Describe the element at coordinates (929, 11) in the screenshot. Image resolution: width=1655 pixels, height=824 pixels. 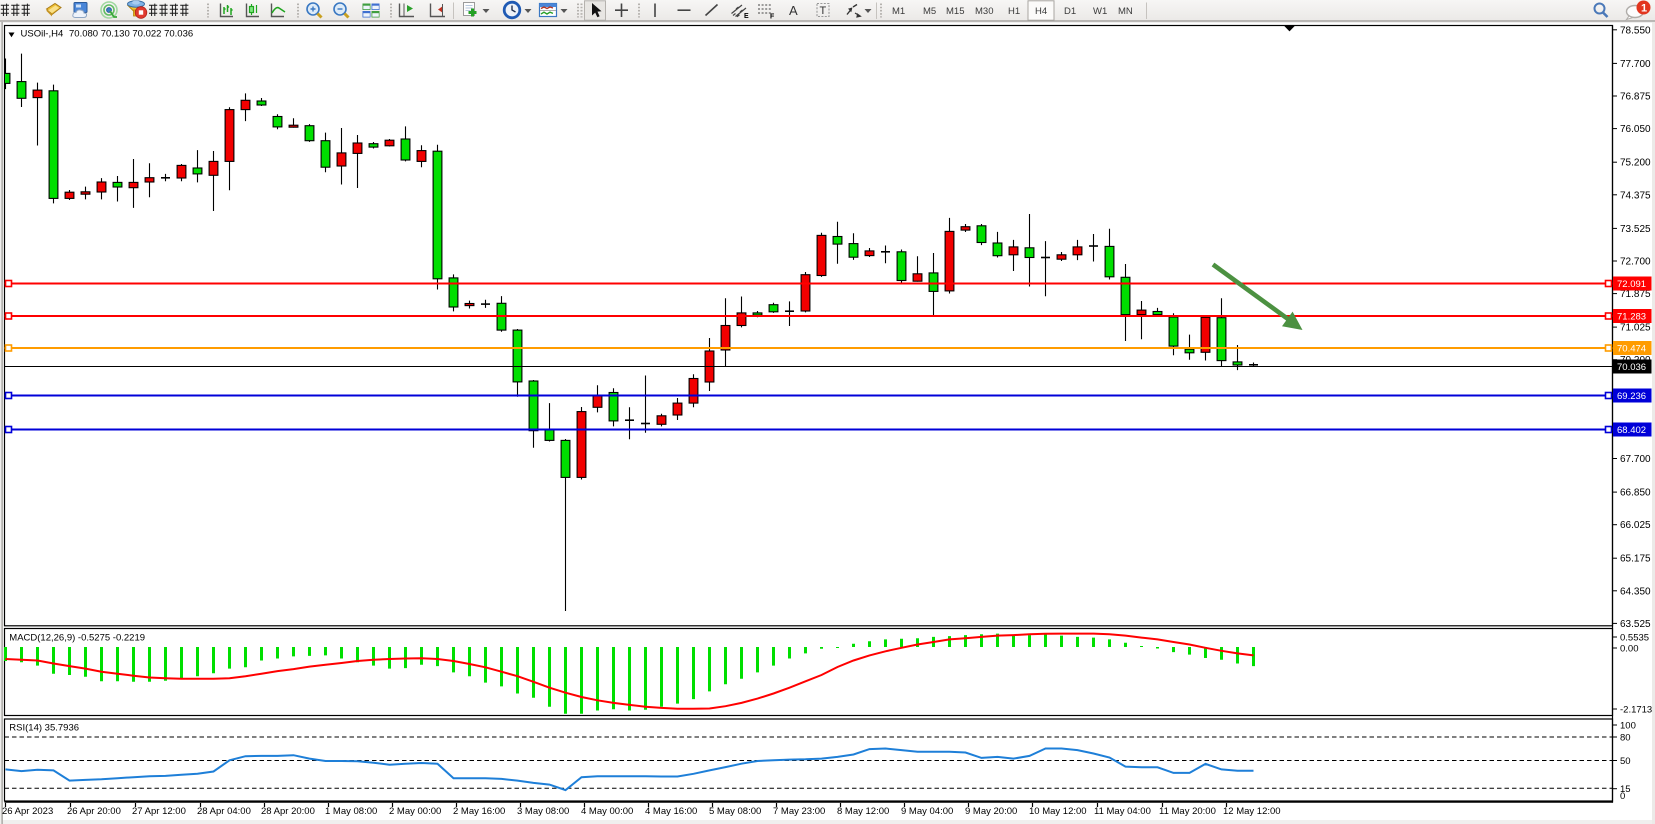
I see `svg-text: M5` at that location.